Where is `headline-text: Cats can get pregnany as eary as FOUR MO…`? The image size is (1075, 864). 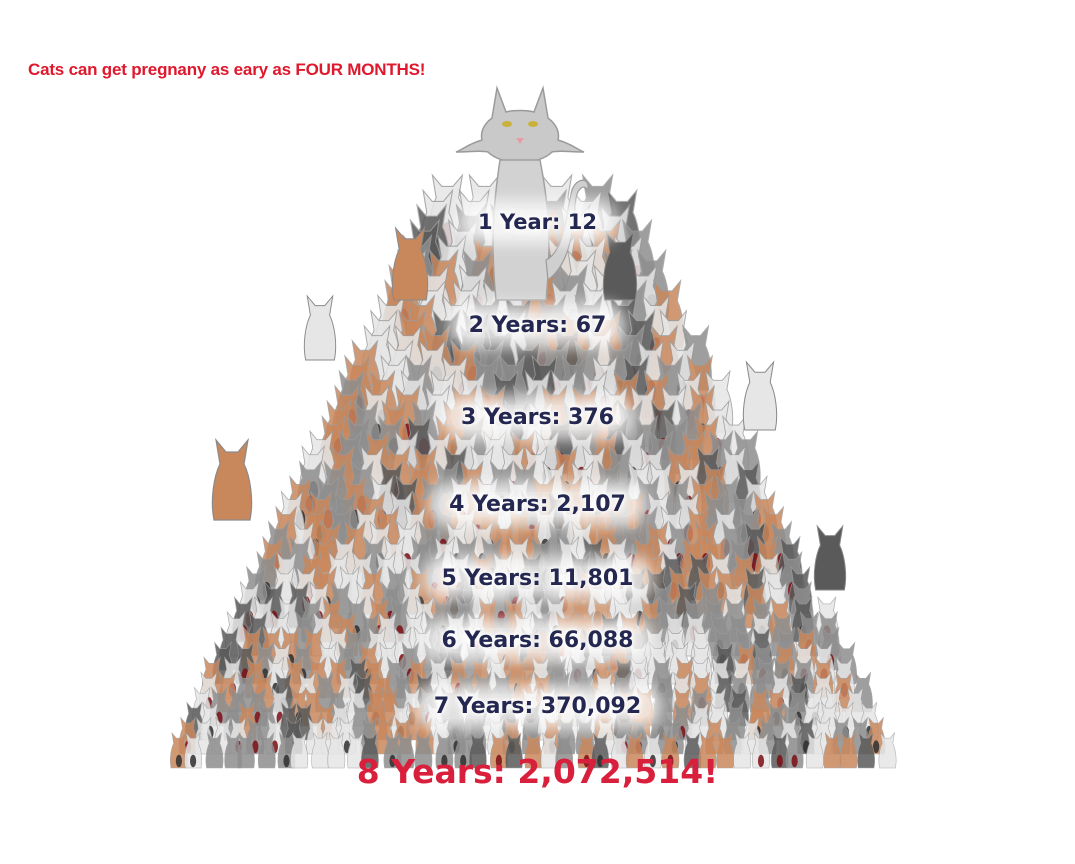
headline-text: Cats can get pregnany as eary as FOUR MO… is located at coordinates (227, 69).